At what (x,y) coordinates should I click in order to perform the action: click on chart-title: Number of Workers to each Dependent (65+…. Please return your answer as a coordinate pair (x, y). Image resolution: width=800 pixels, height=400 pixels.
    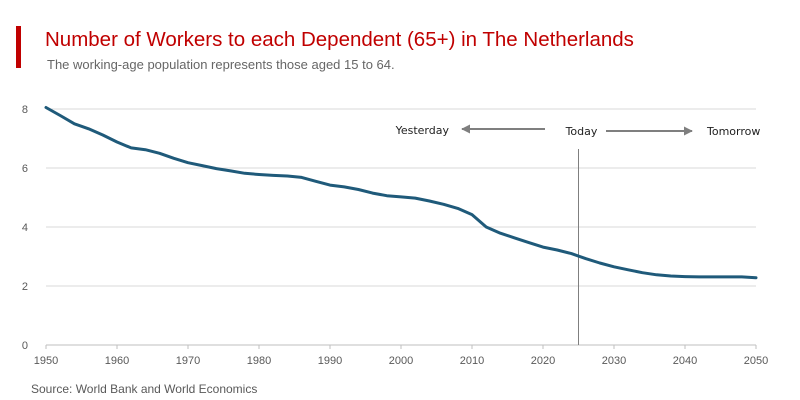
    Looking at the image, I should click on (339, 39).